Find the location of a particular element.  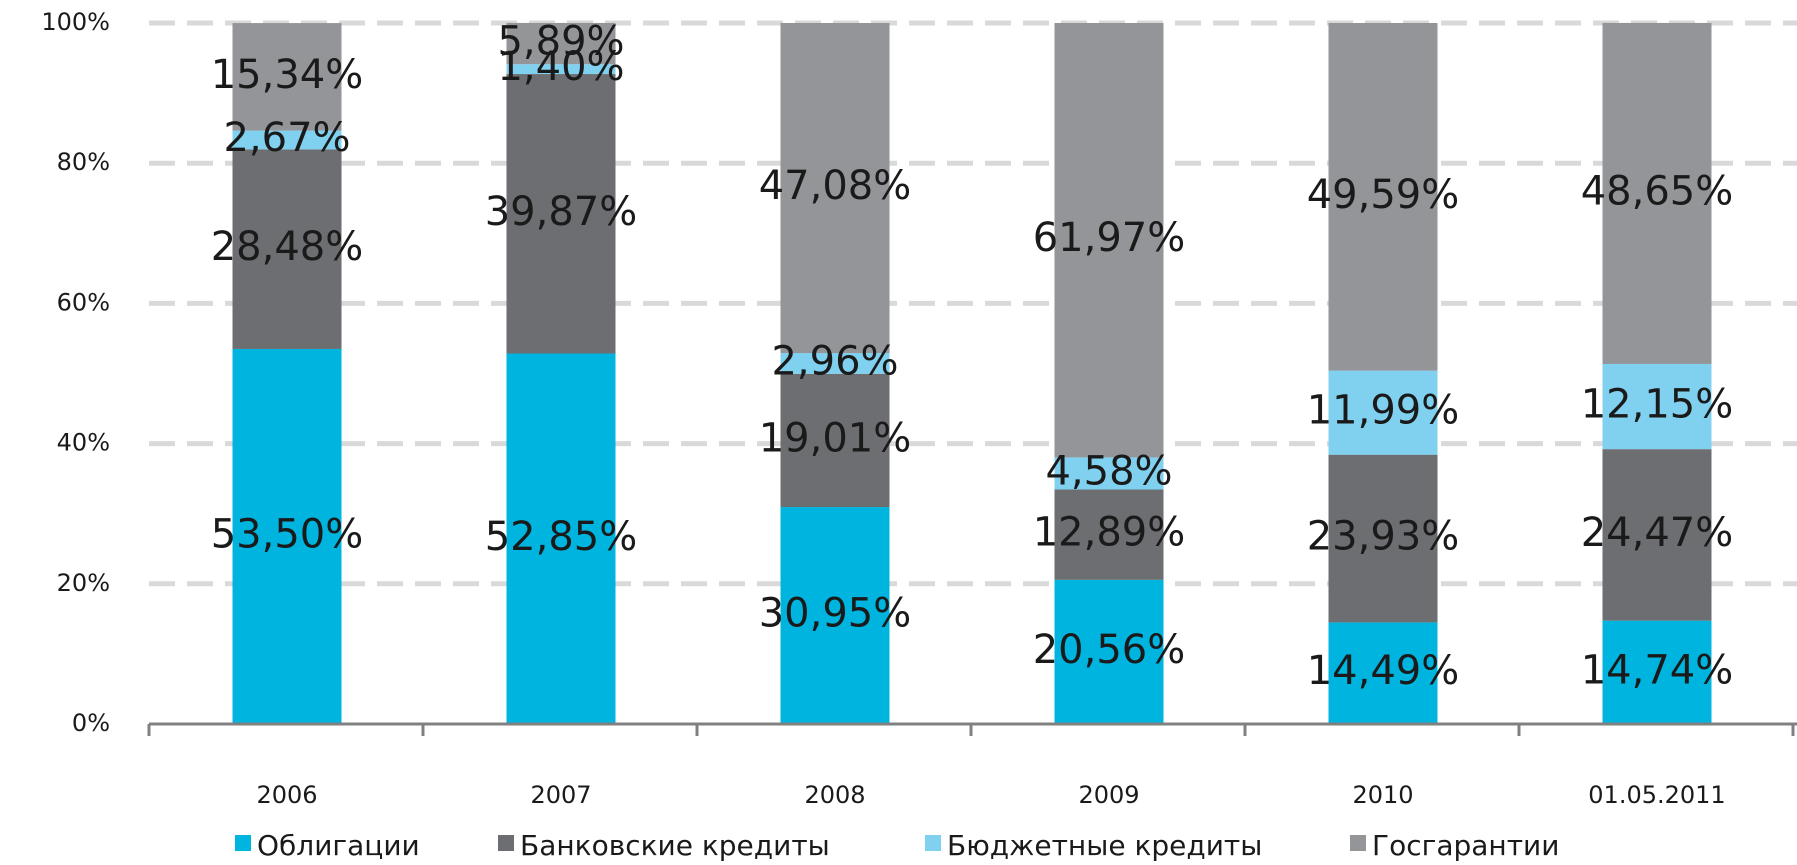

data-label: 15,34% is located at coordinates (287, 75).